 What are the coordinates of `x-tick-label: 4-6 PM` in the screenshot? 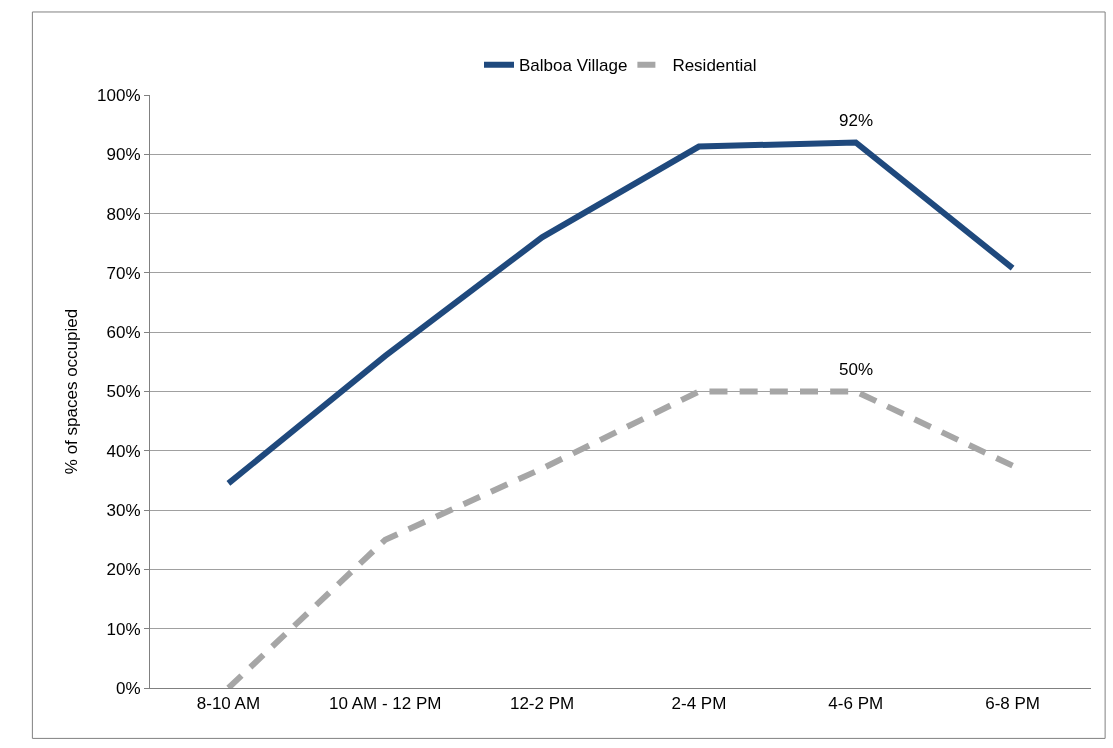 It's located at (856, 704).